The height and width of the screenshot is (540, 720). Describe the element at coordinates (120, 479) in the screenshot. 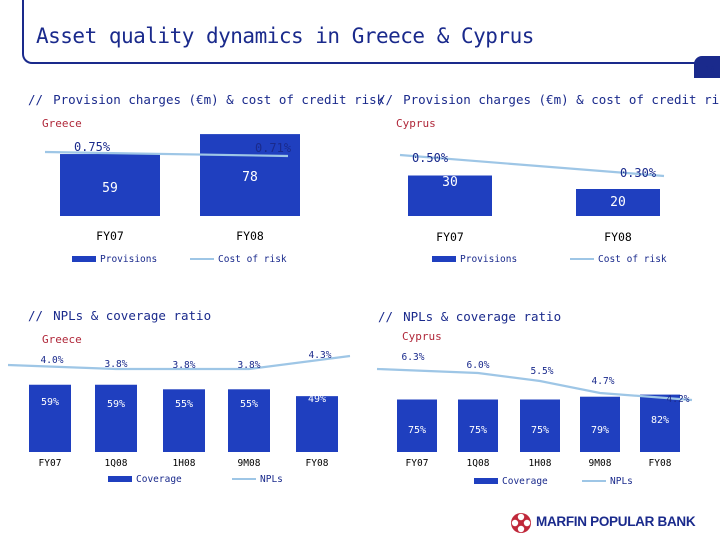

I see `greece_npls-legend-bar-swatch` at that location.